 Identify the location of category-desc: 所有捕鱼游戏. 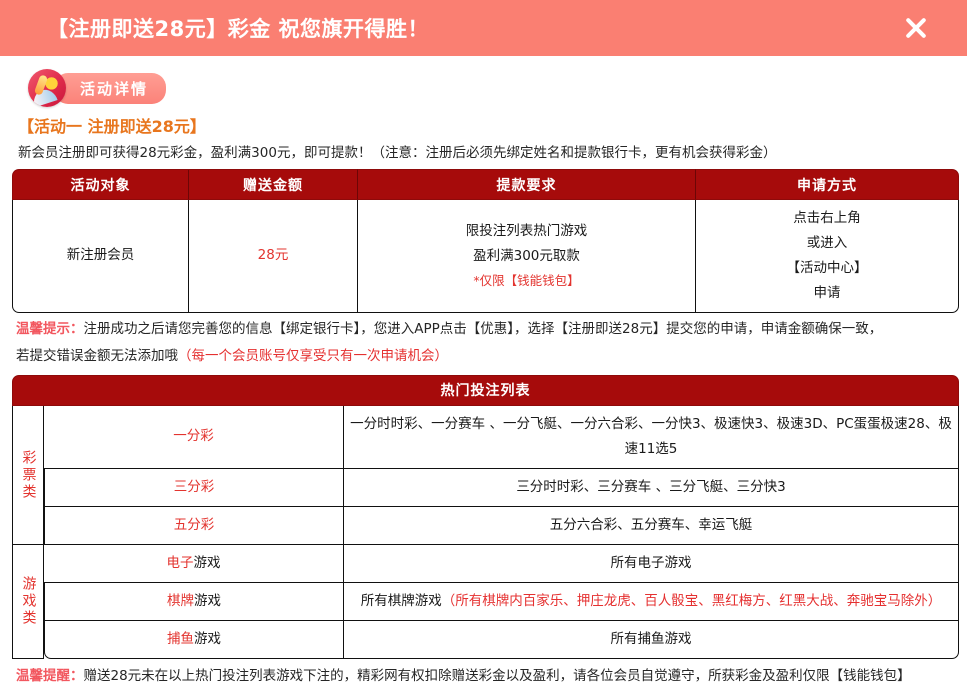
(651, 640).